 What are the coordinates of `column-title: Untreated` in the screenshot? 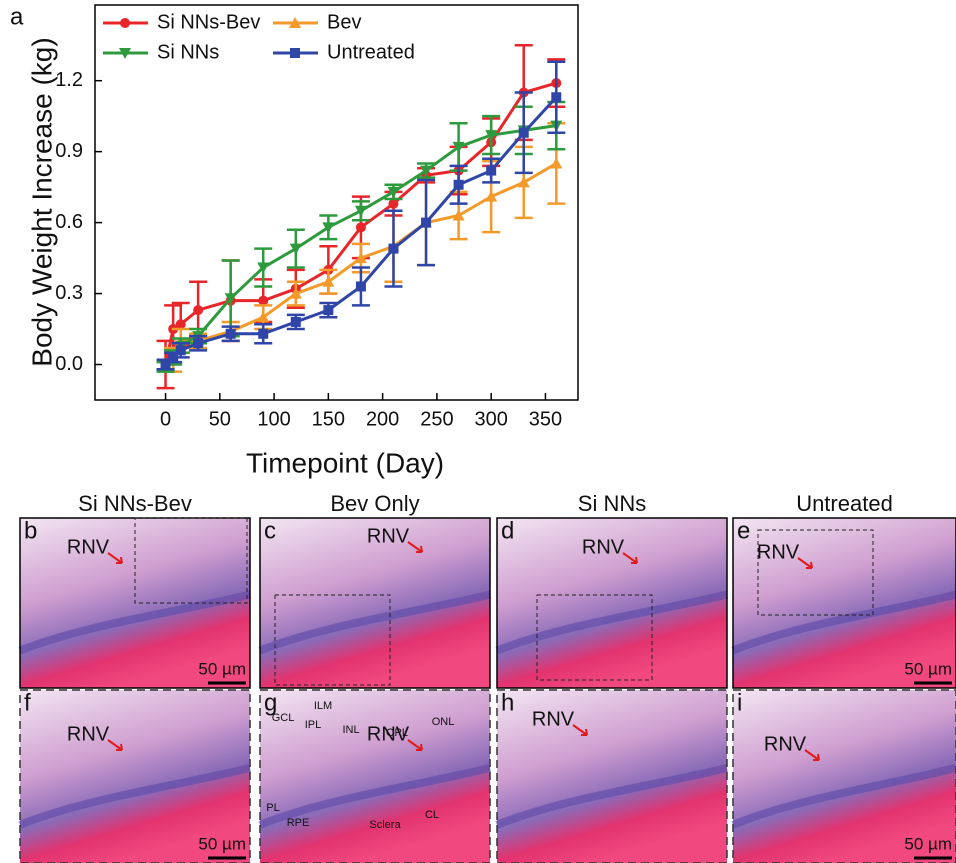 It's located at (844, 503).